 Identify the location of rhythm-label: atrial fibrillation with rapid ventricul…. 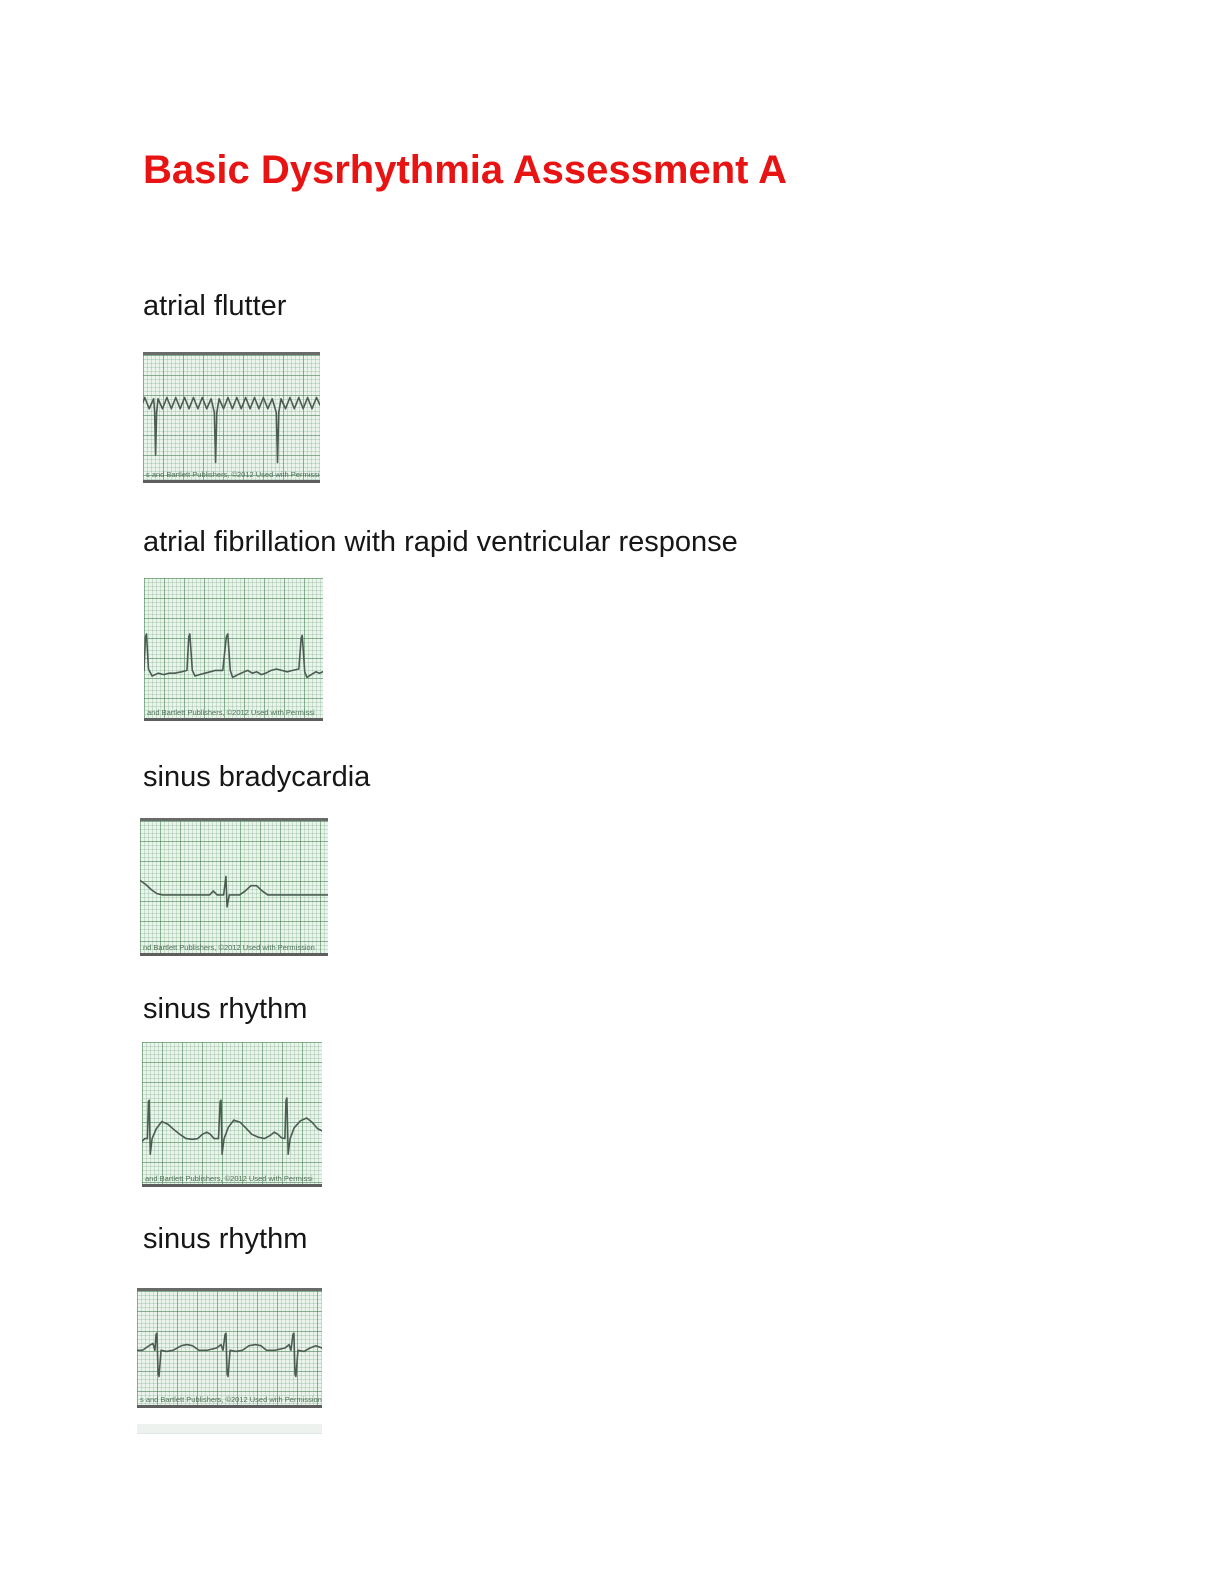
(440, 542).